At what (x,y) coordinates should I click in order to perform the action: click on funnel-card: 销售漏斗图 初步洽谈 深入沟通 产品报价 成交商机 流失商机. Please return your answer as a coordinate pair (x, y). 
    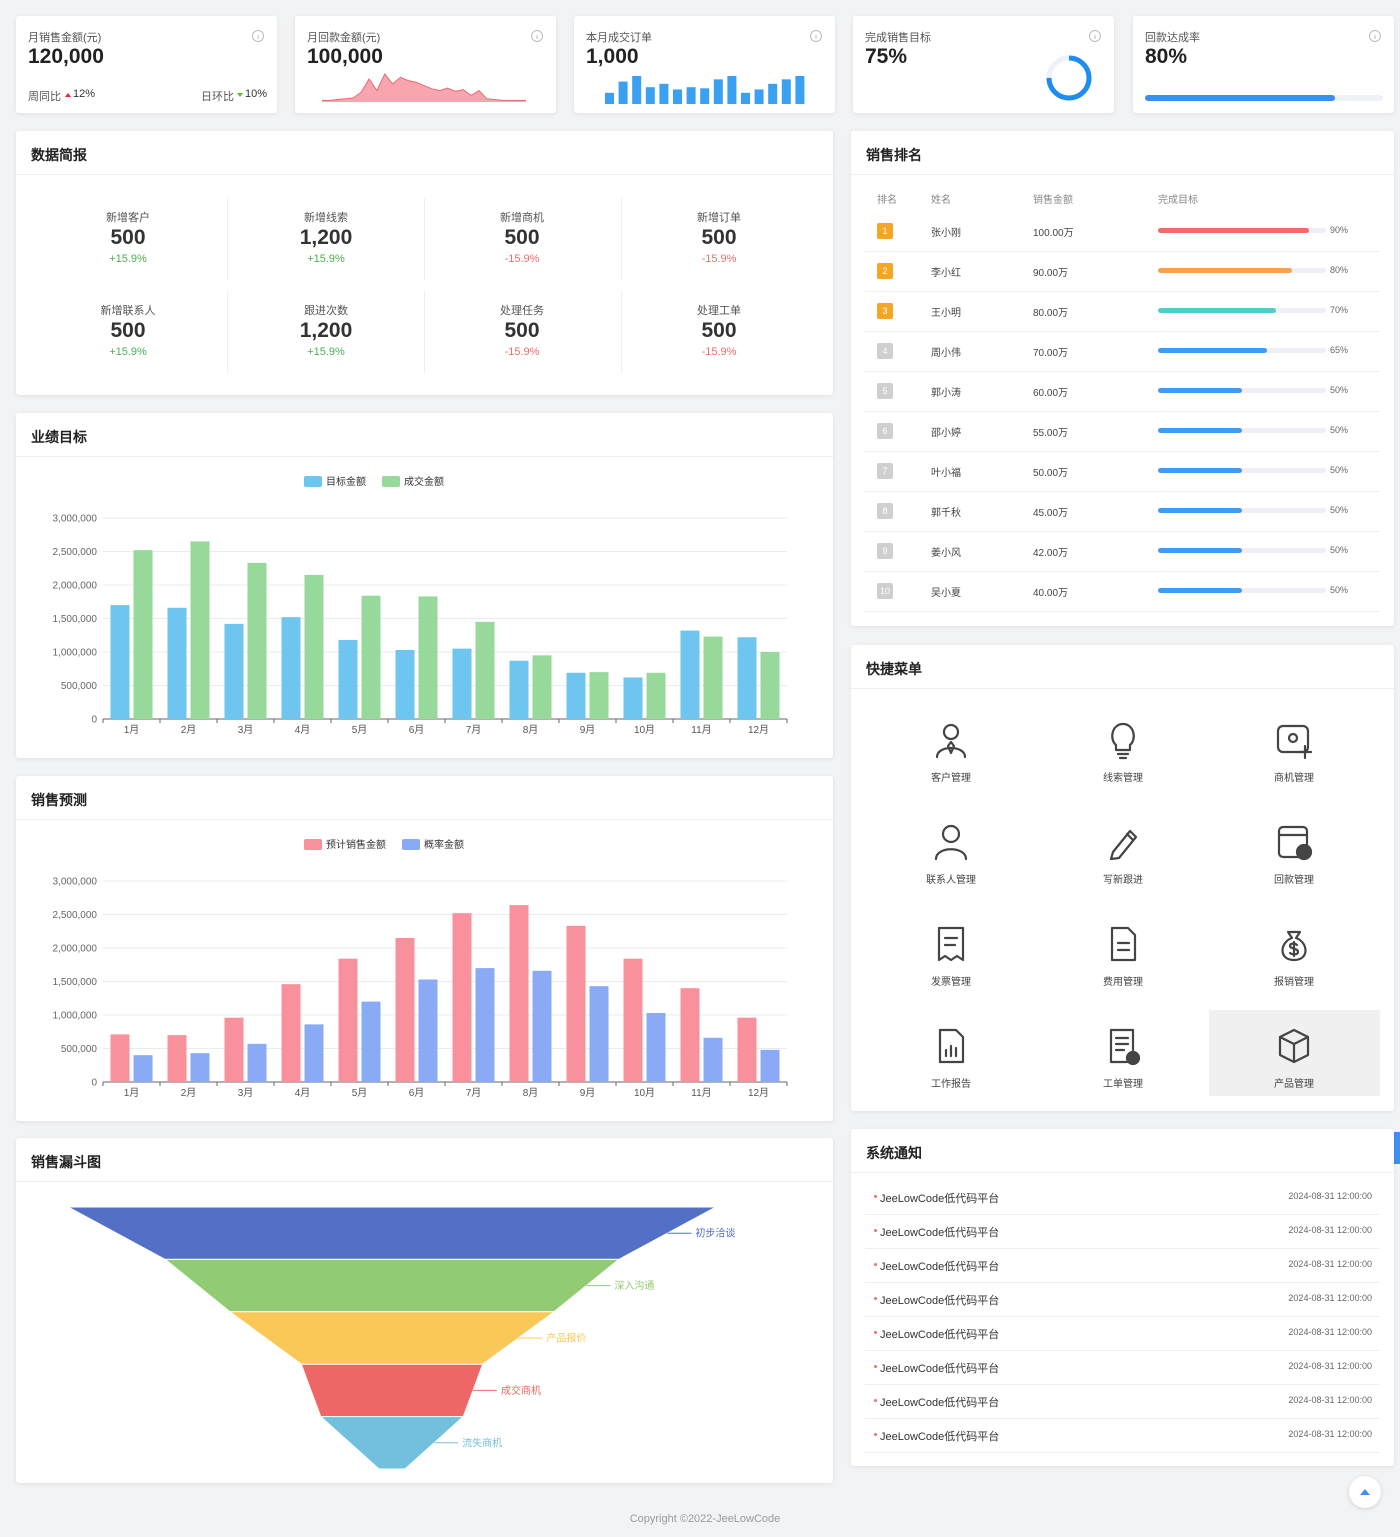
    Looking at the image, I should click on (424, 1310).